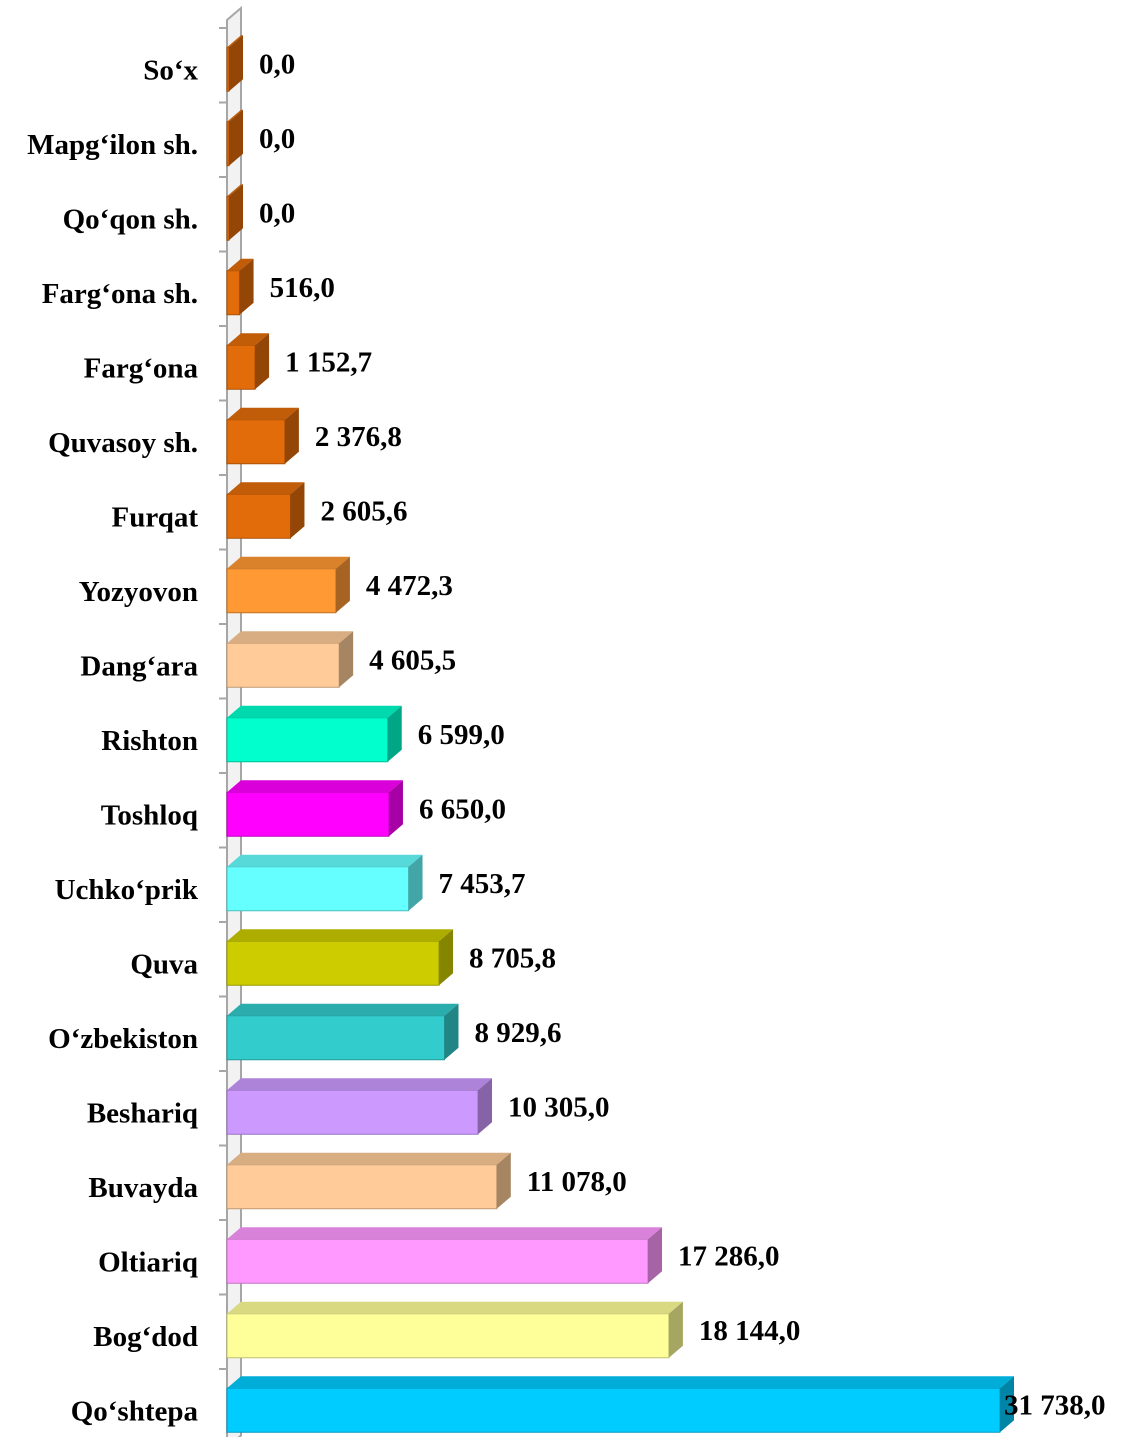 This screenshot has height=1437, width=1121. Describe the element at coordinates (123, 1039) in the screenshot. I see `category-label: O‘zbekiston` at that location.